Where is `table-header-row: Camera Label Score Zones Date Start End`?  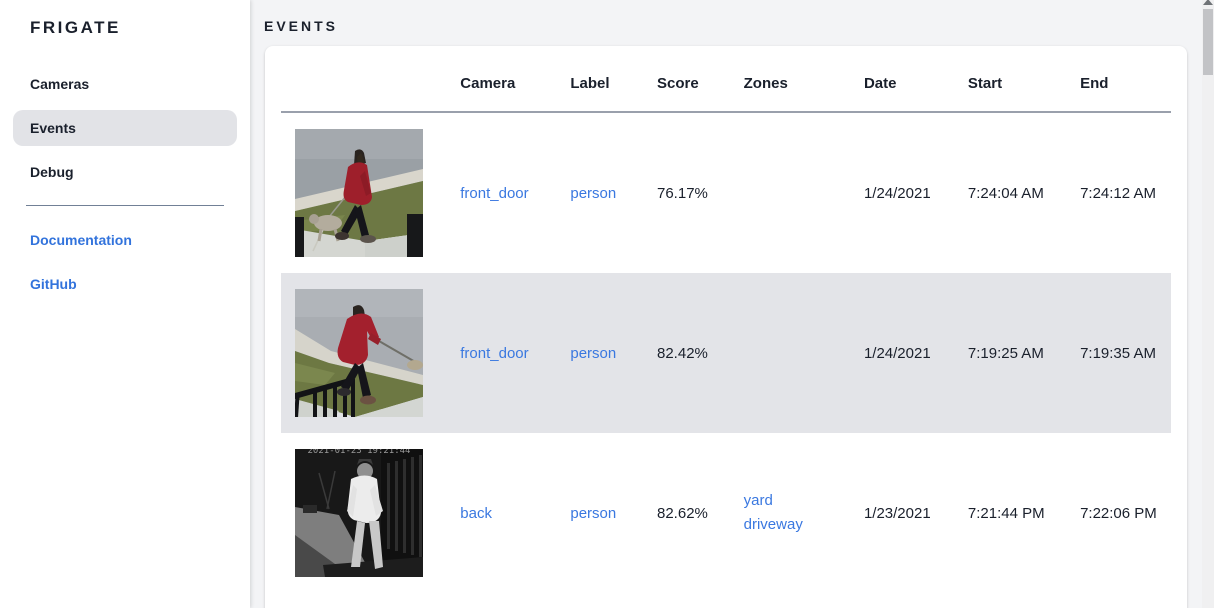 table-header-row: Camera Label Score Zones Date Start End is located at coordinates (726, 79).